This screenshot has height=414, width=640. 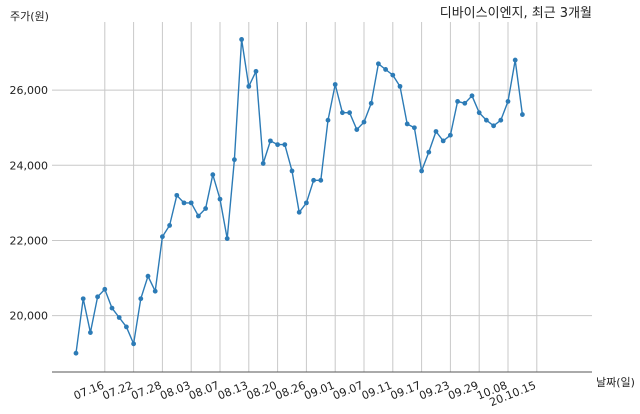 I want to click on y-tick-label: 20,000, so click(x=29, y=316).